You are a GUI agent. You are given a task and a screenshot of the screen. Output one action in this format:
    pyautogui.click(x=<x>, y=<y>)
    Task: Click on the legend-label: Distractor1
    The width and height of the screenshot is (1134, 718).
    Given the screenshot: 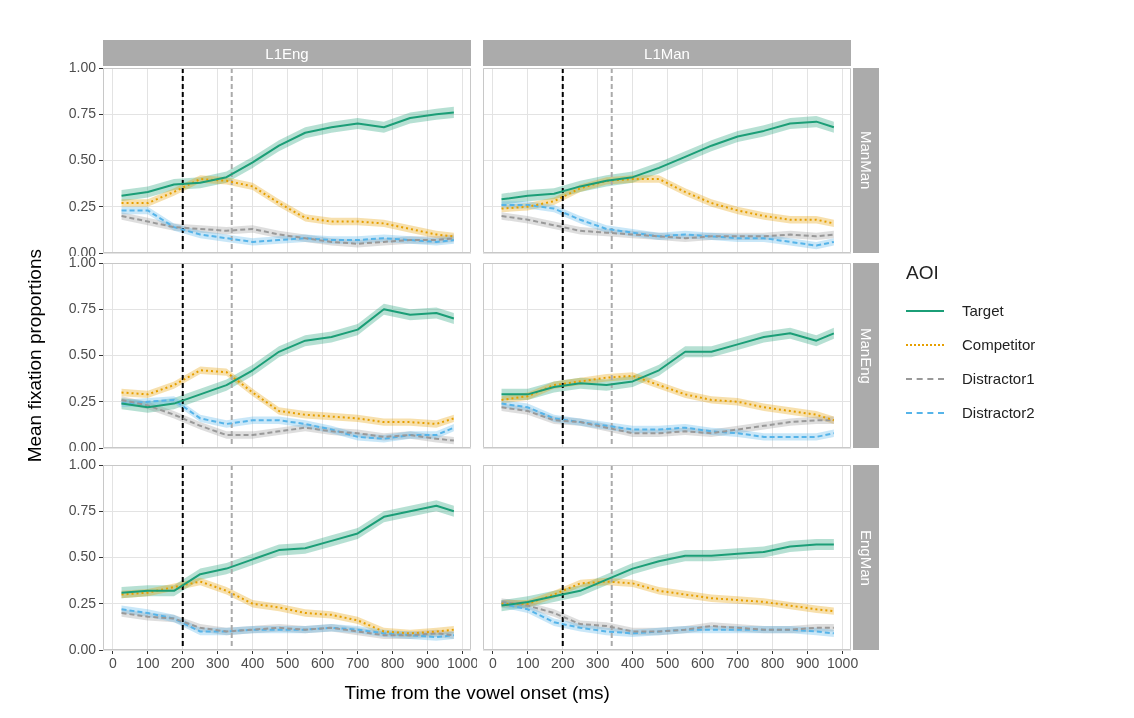 What is the action you would take?
    pyautogui.click(x=998, y=378)
    